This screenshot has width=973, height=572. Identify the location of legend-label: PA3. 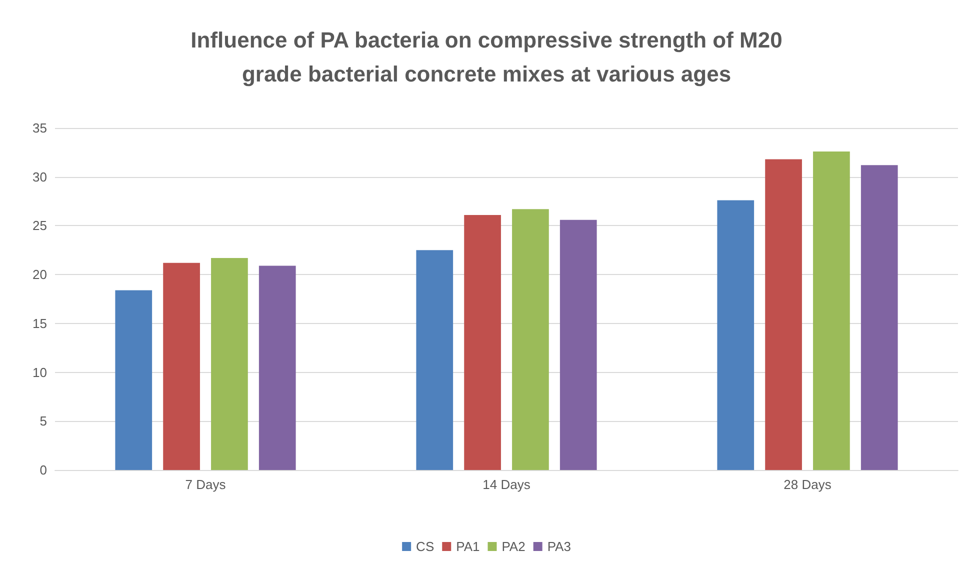
(559, 546).